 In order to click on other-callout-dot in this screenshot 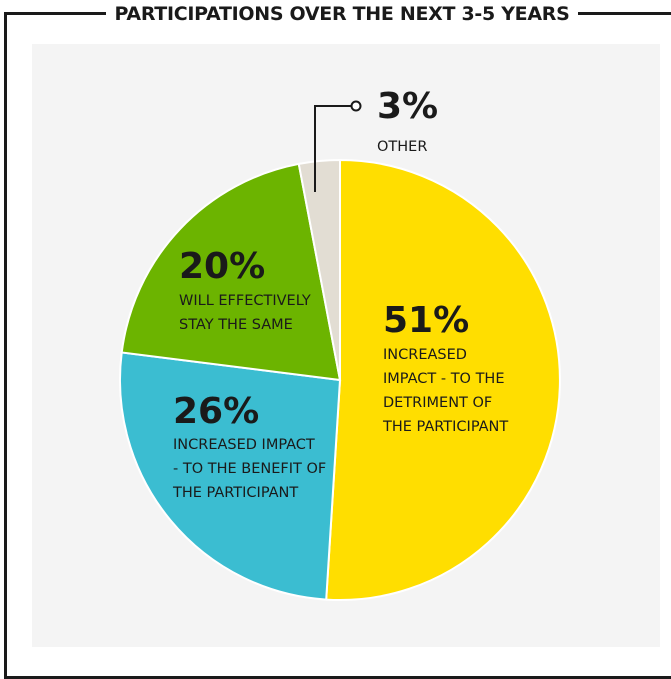, I will do `click(356, 106)`.